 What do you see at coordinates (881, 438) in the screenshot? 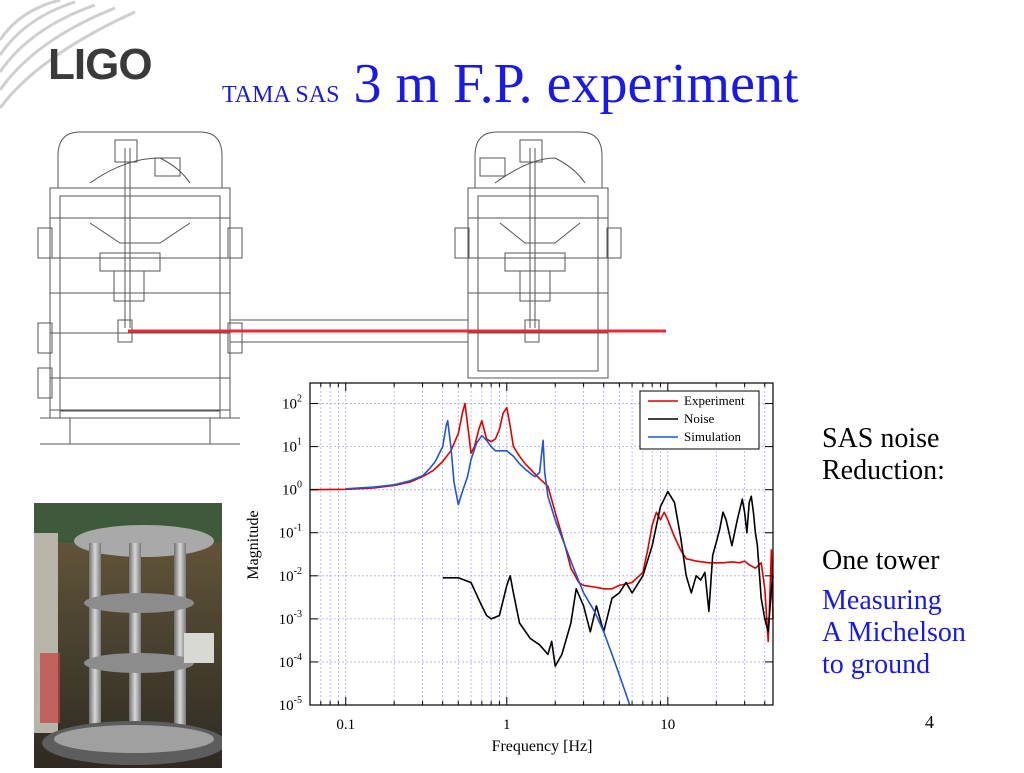
I see `side-heading-line-1: SAS noise` at bounding box center [881, 438].